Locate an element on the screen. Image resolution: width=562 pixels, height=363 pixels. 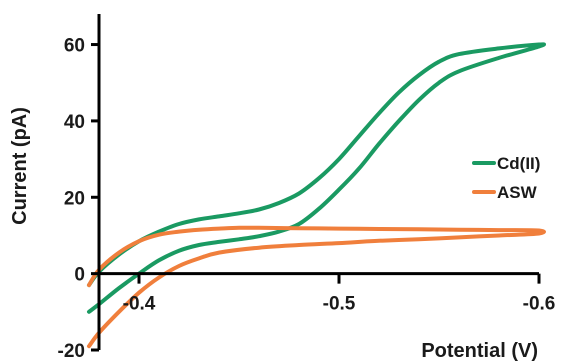
y-tick-label: 0 is located at coordinates (79, 275).